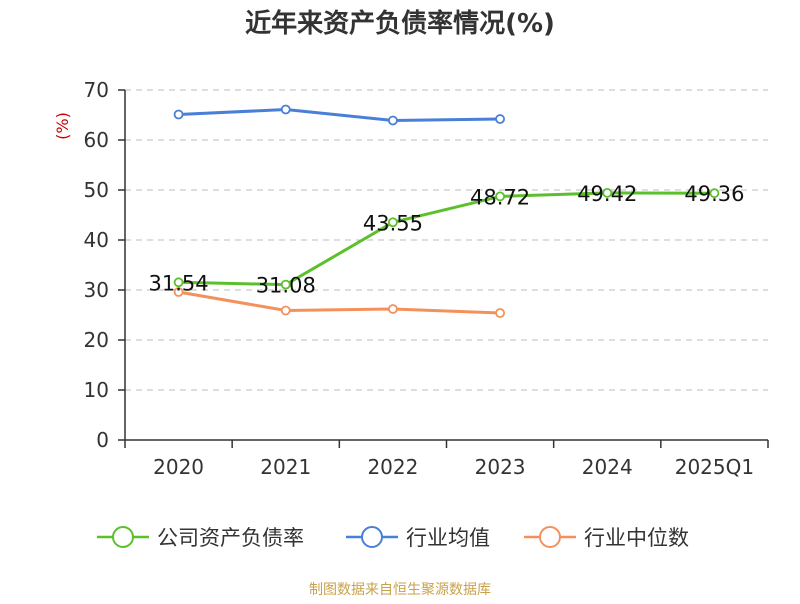 This screenshot has width=800, height=604. I want to click on x-tick-label: 2025Q1, so click(714, 467).